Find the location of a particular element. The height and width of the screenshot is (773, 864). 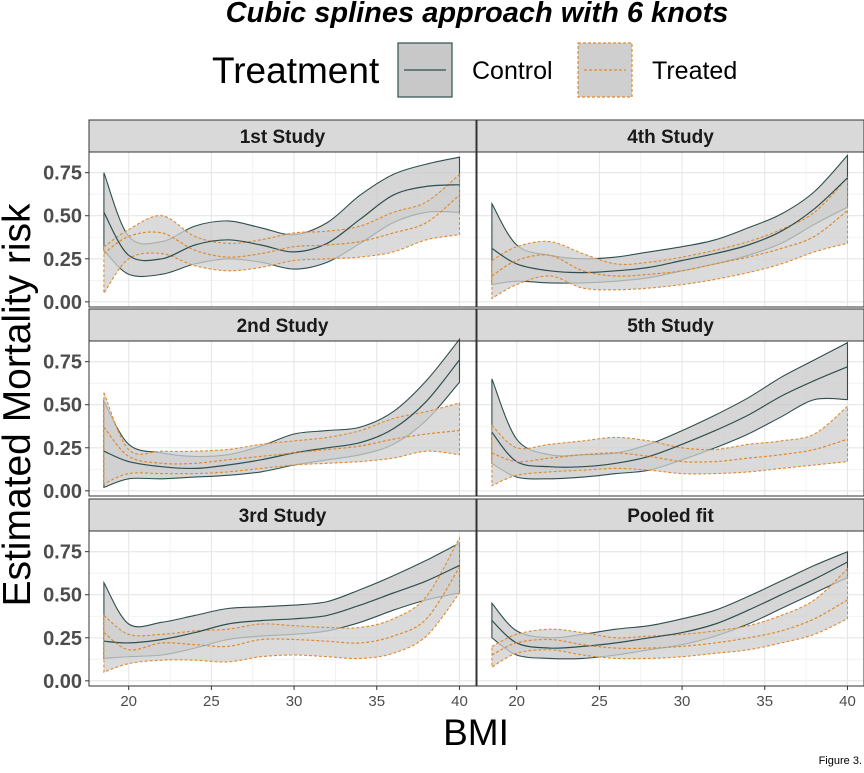

legend-label-treated: Treated is located at coordinates (694, 71).